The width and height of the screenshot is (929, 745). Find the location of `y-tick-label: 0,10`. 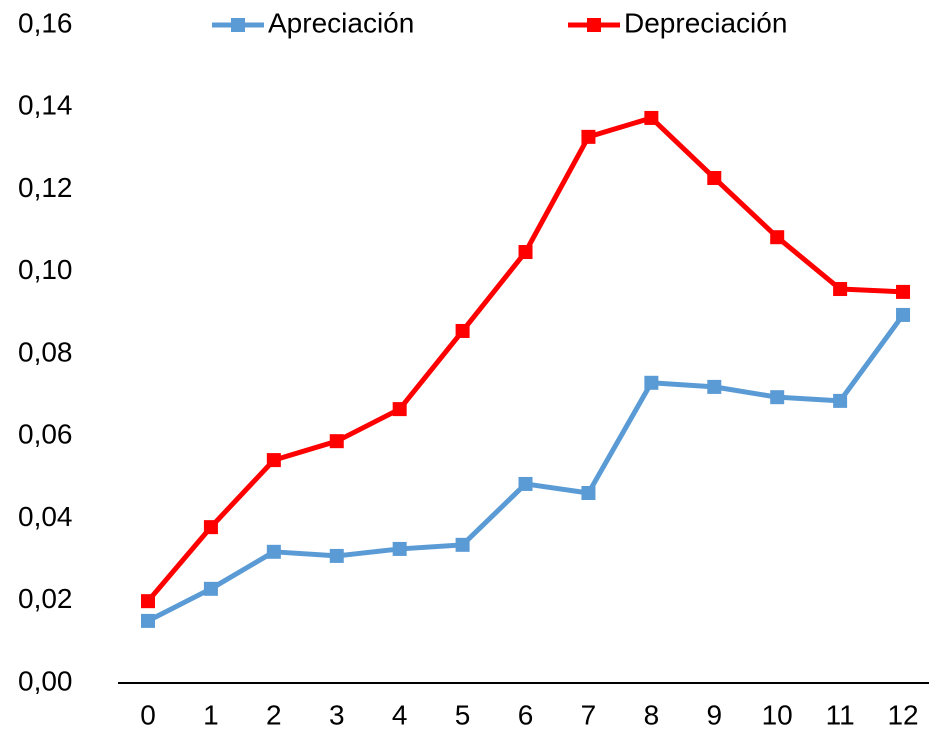

y-tick-label: 0,10 is located at coordinates (45, 269).